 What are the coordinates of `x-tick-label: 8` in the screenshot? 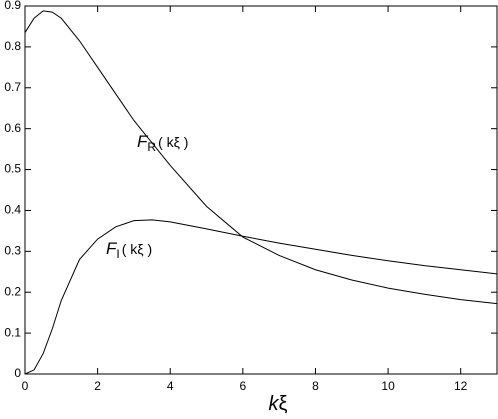 It's located at (315, 386).